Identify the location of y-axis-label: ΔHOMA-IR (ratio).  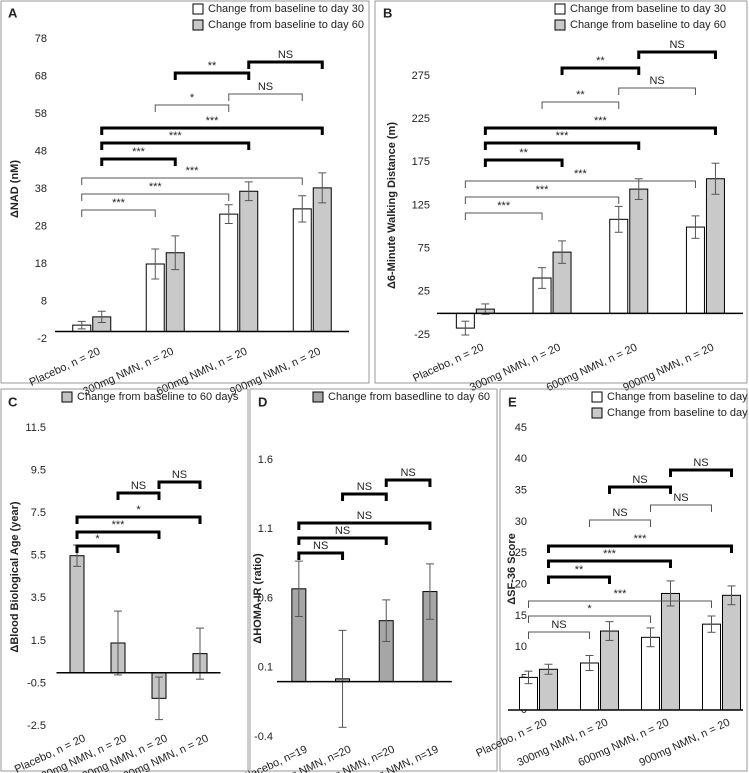
(258, 598).